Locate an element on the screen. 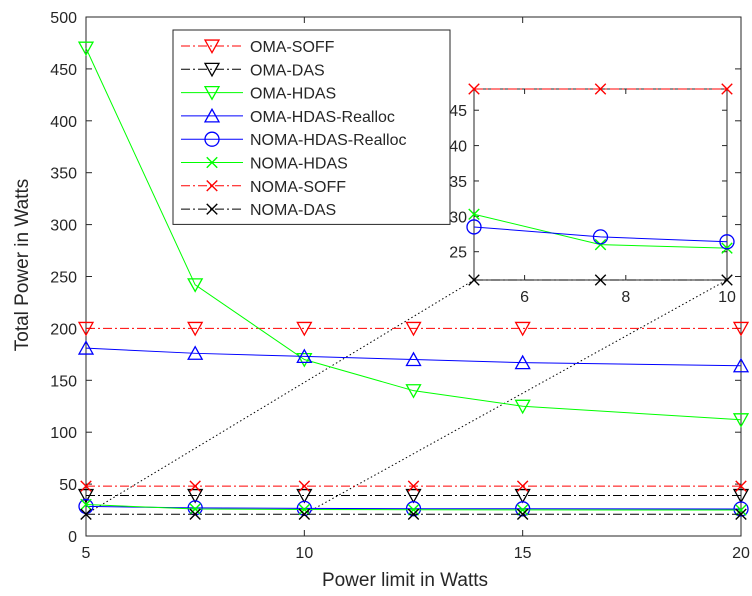  legend-item: OMA-SOFF is located at coordinates (258, 47).